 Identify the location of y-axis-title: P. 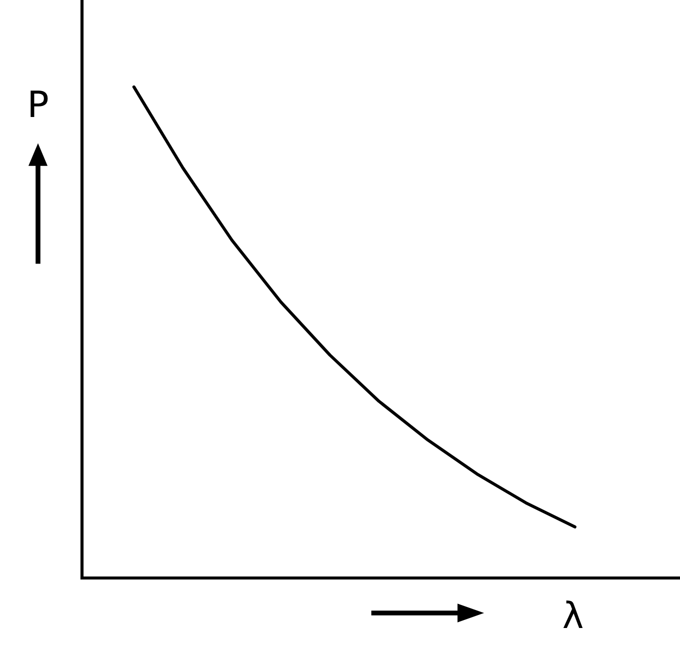
(39, 103).